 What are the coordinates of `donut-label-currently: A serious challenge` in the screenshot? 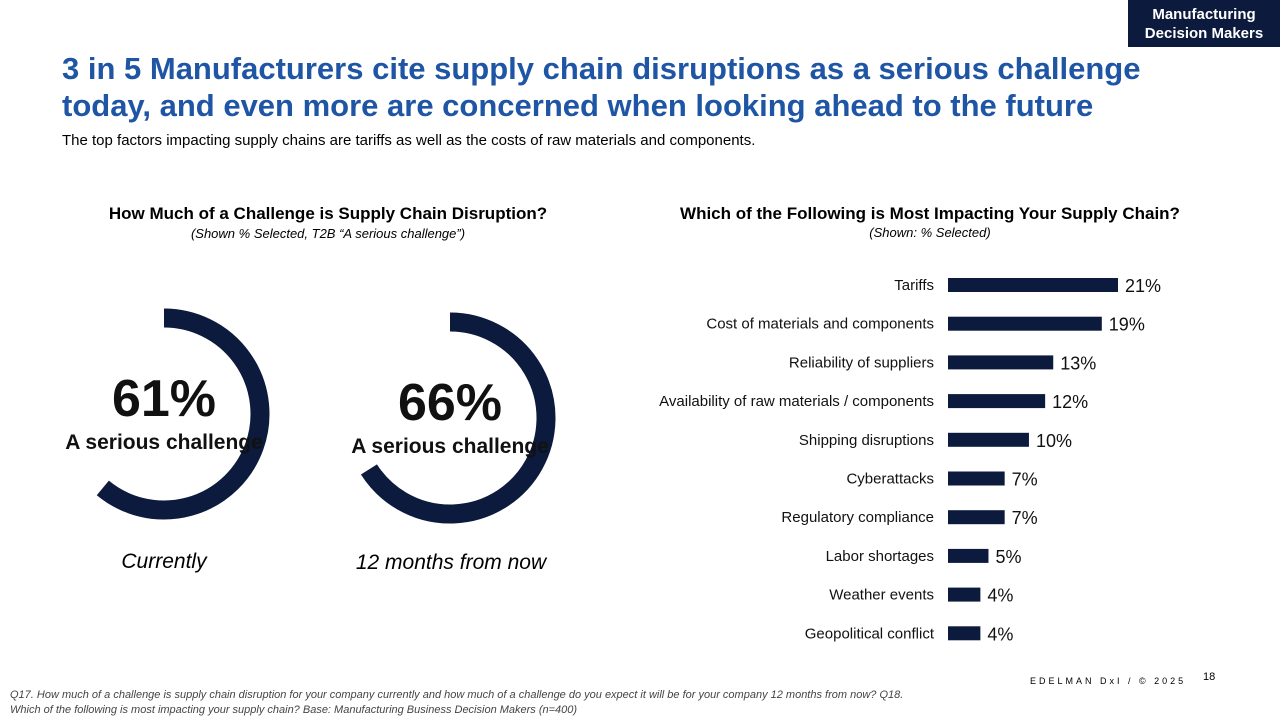 It's located at (164, 442).